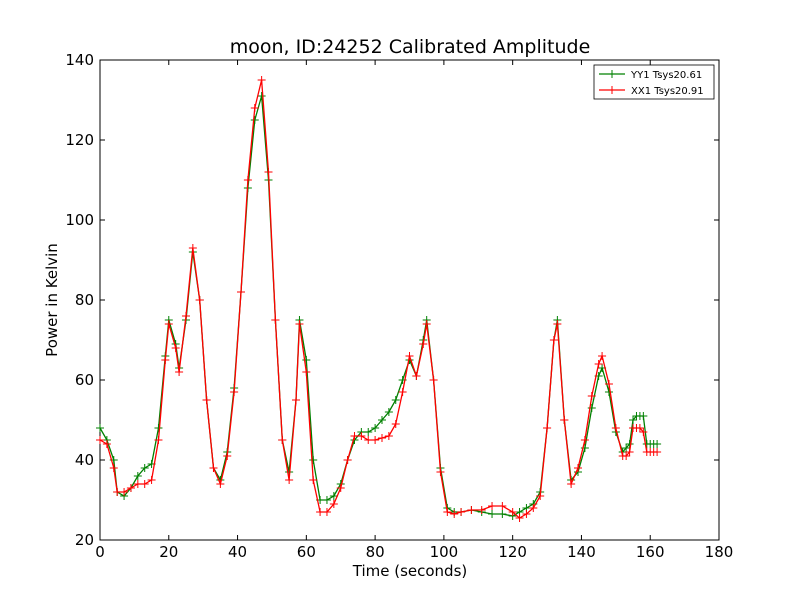 The image size is (800, 600). What do you see at coordinates (168, 552) in the screenshot?
I see `x-tick-label: 20` at bounding box center [168, 552].